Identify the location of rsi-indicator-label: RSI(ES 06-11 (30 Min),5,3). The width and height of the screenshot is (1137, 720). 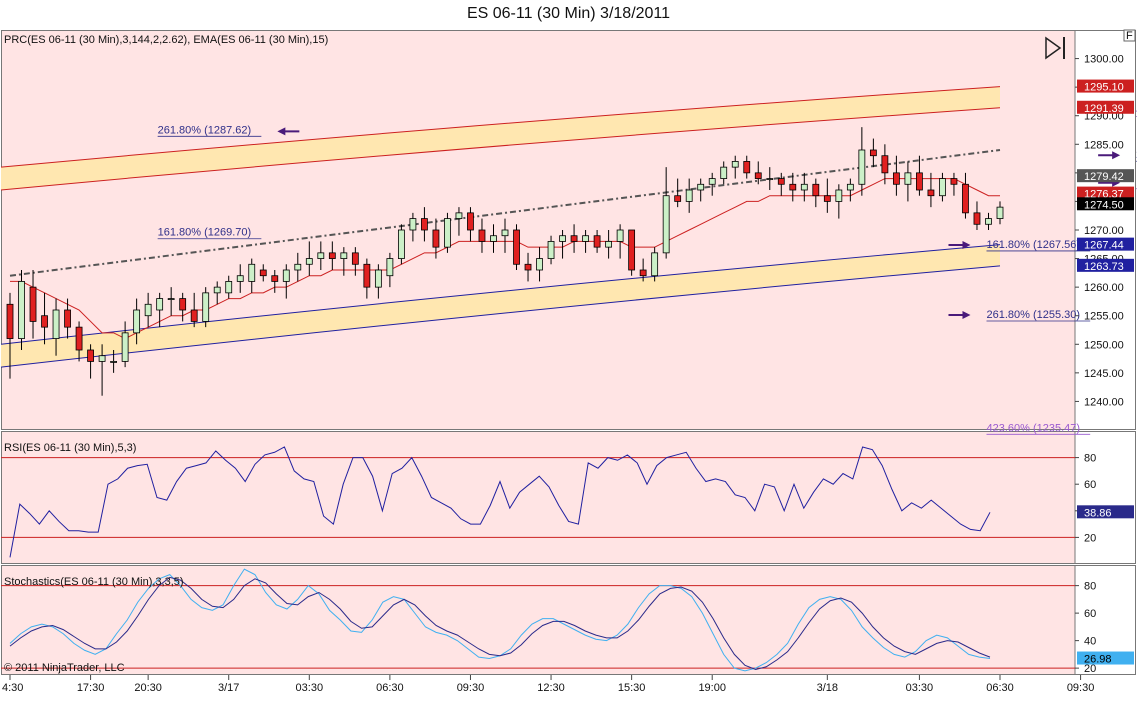
(70, 448).